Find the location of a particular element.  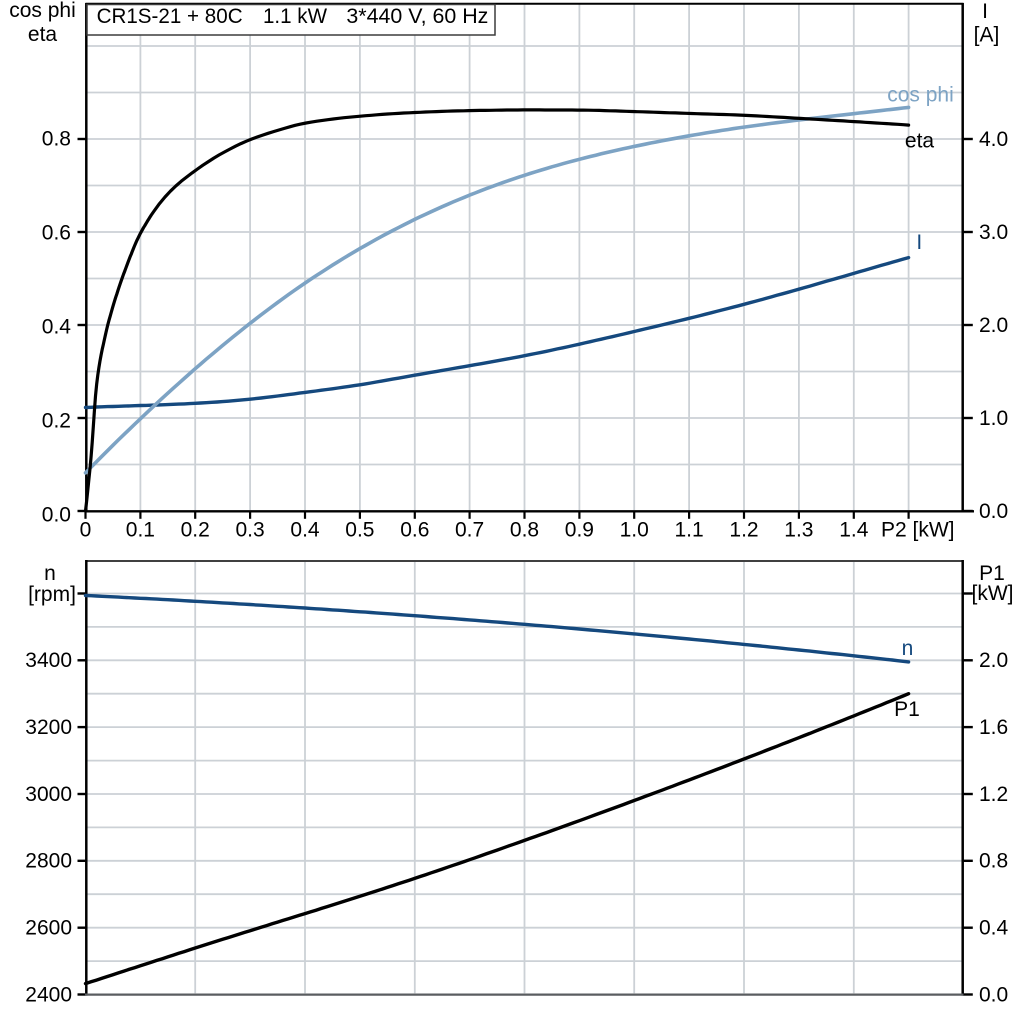

svg-text: 0.9 is located at coordinates (579, 530).